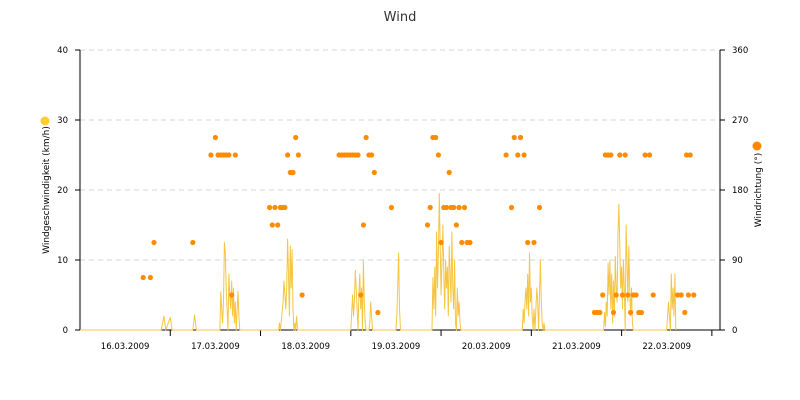 The image size is (800, 400). Describe the element at coordinates (215, 347) in the screenshot. I see `x-tick-label: 17.03.2009` at that location.